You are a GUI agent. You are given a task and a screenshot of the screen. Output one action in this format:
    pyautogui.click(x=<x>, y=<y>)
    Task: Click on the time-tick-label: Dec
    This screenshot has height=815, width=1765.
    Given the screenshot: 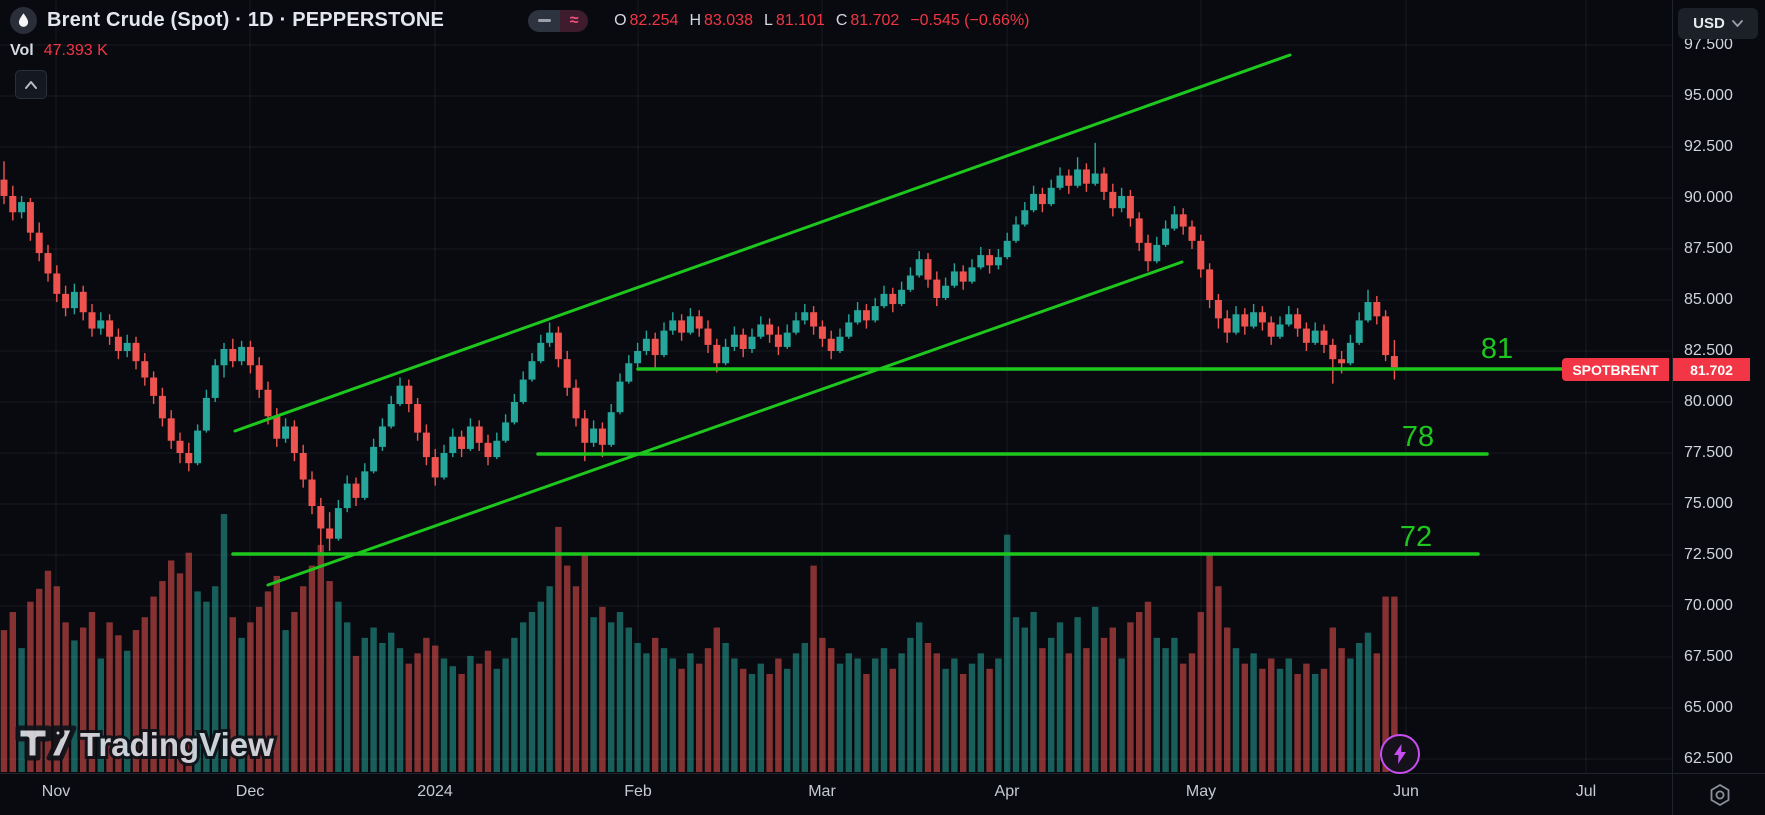 What is the action you would take?
    pyautogui.click(x=250, y=791)
    